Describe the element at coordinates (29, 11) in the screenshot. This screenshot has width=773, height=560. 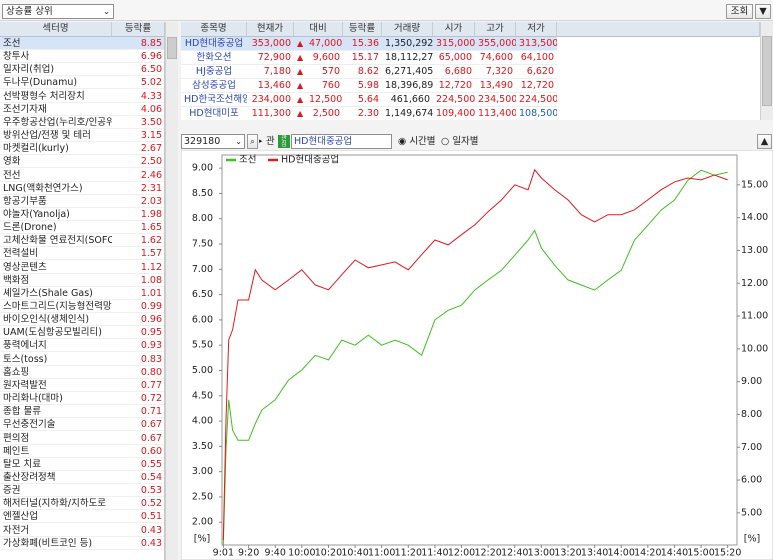
I see `filter-text: 상승률 상위` at that location.